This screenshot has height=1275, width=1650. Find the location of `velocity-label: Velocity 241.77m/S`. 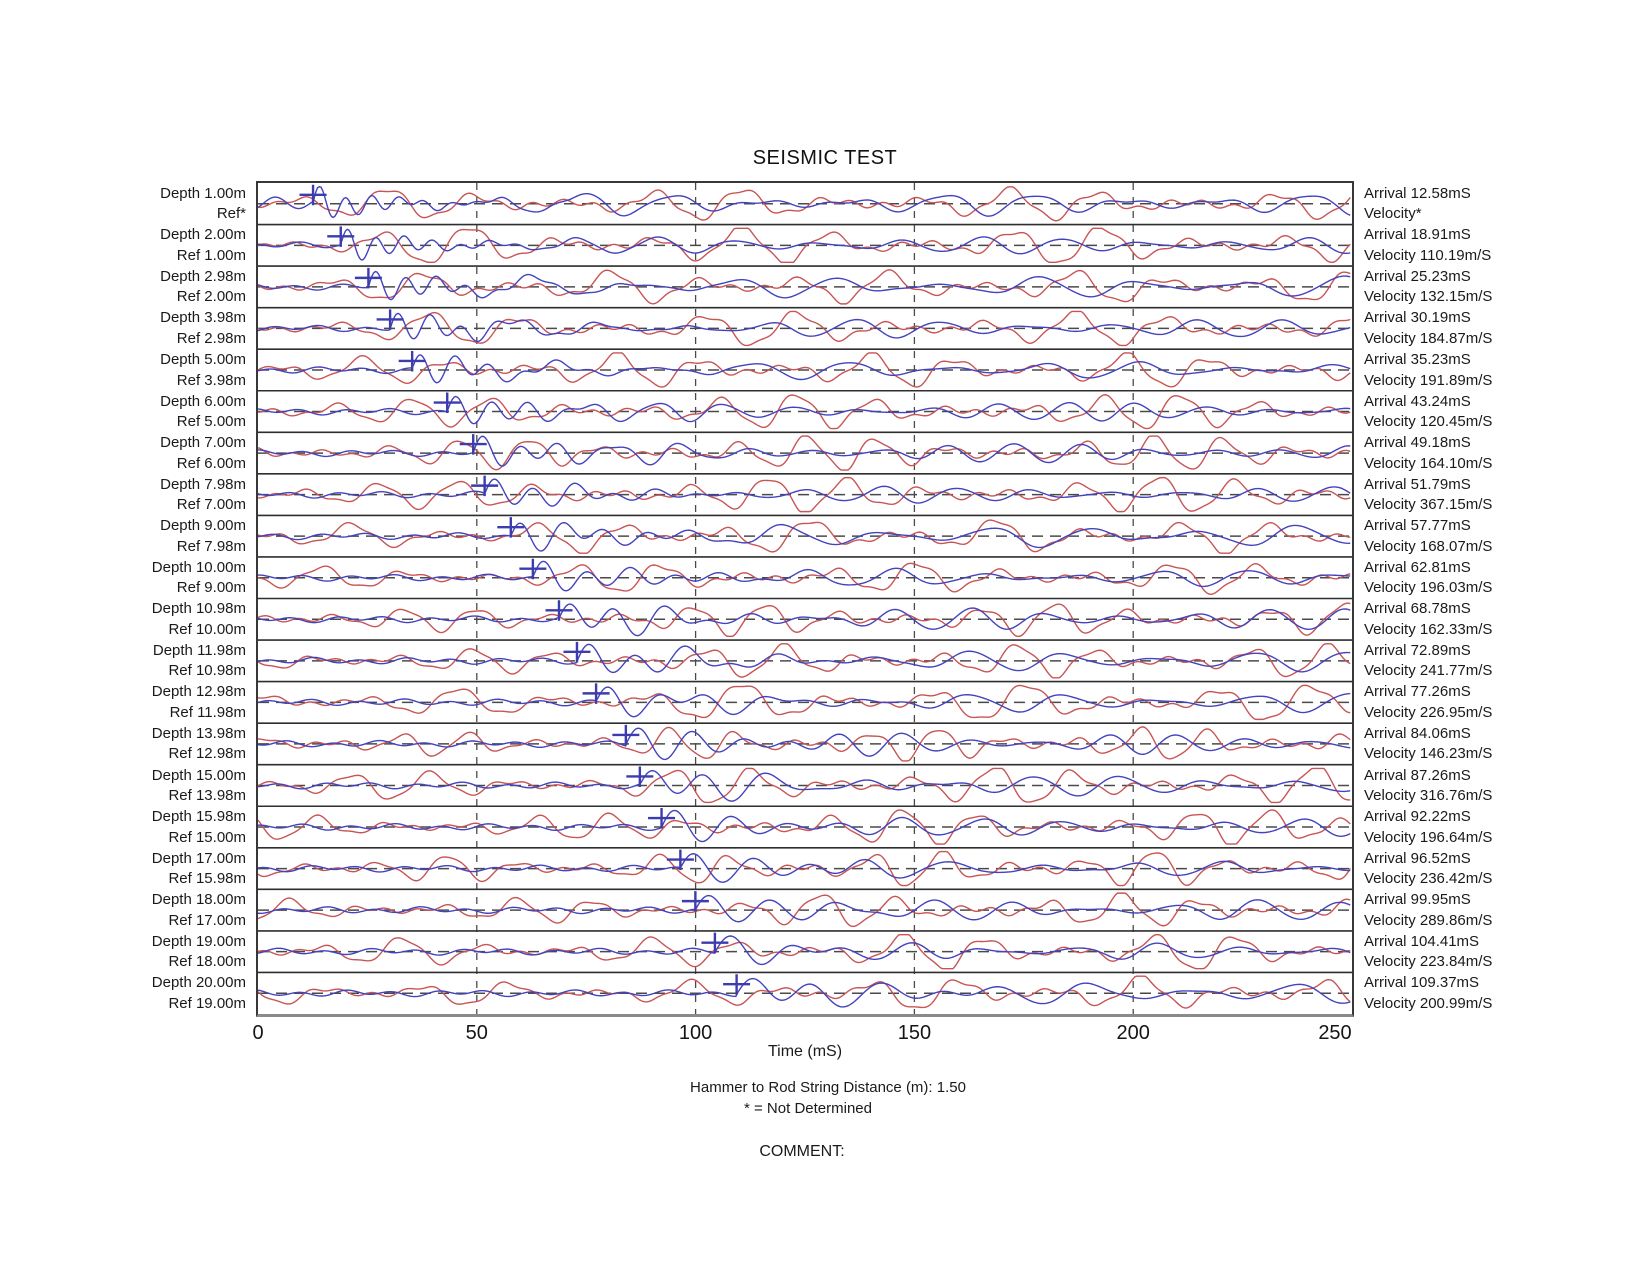

velocity-label: Velocity 241.77m/S is located at coordinates (1428, 671).